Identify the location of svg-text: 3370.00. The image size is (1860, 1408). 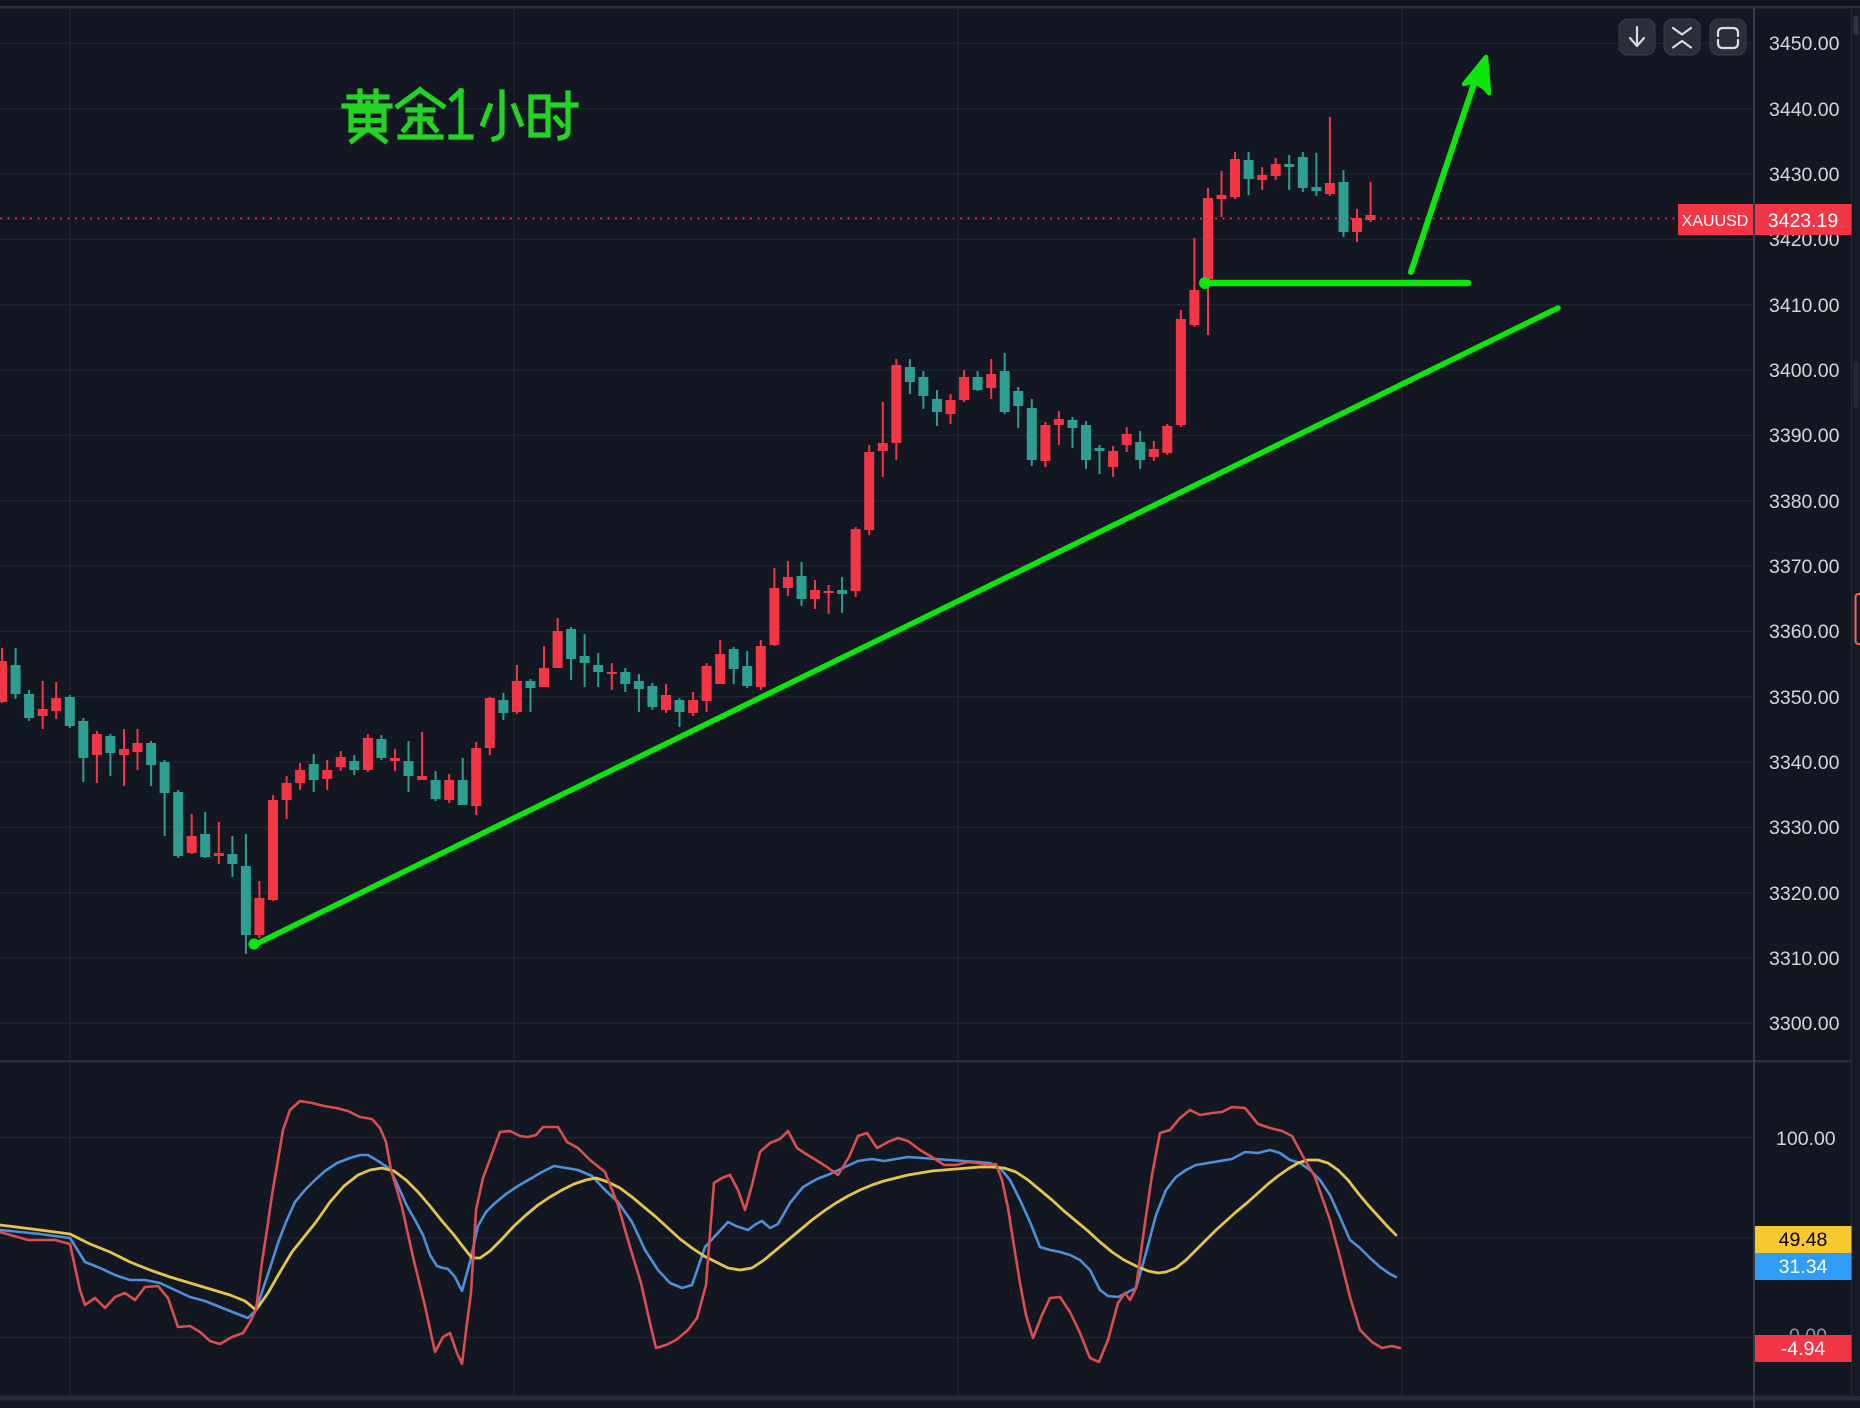
(1804, 567).